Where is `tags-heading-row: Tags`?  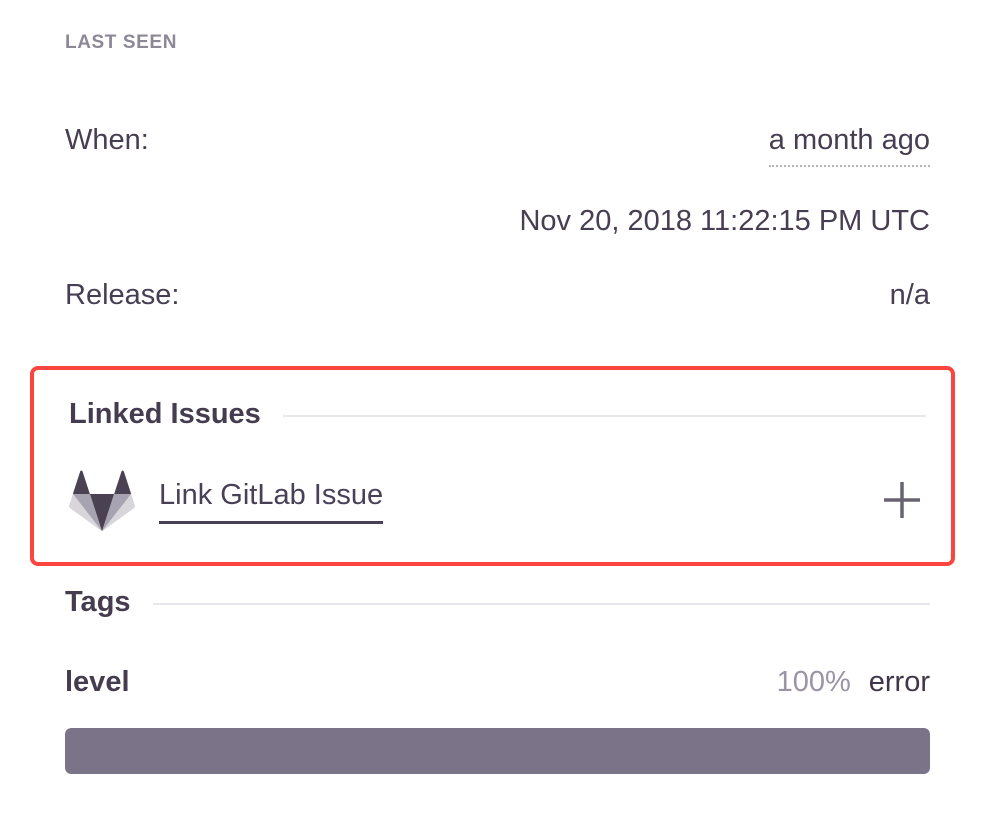
tags-heading-row: Tags is located at coordinates (497, 602).